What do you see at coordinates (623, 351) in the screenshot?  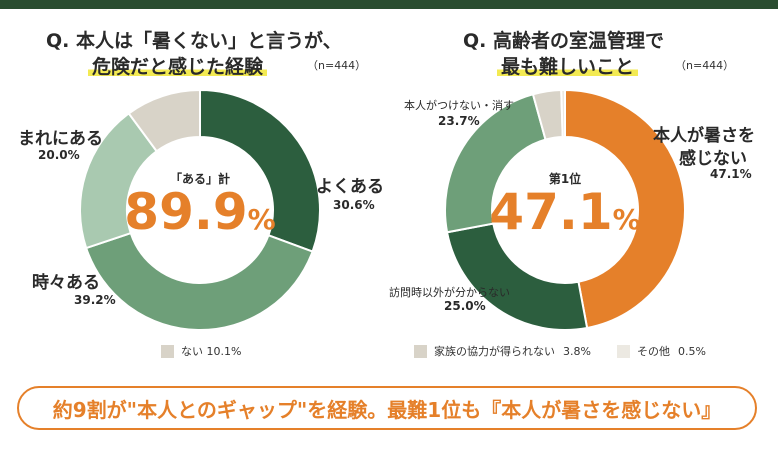 I see `legend-swatch-other` at bounding box center [623, 351].